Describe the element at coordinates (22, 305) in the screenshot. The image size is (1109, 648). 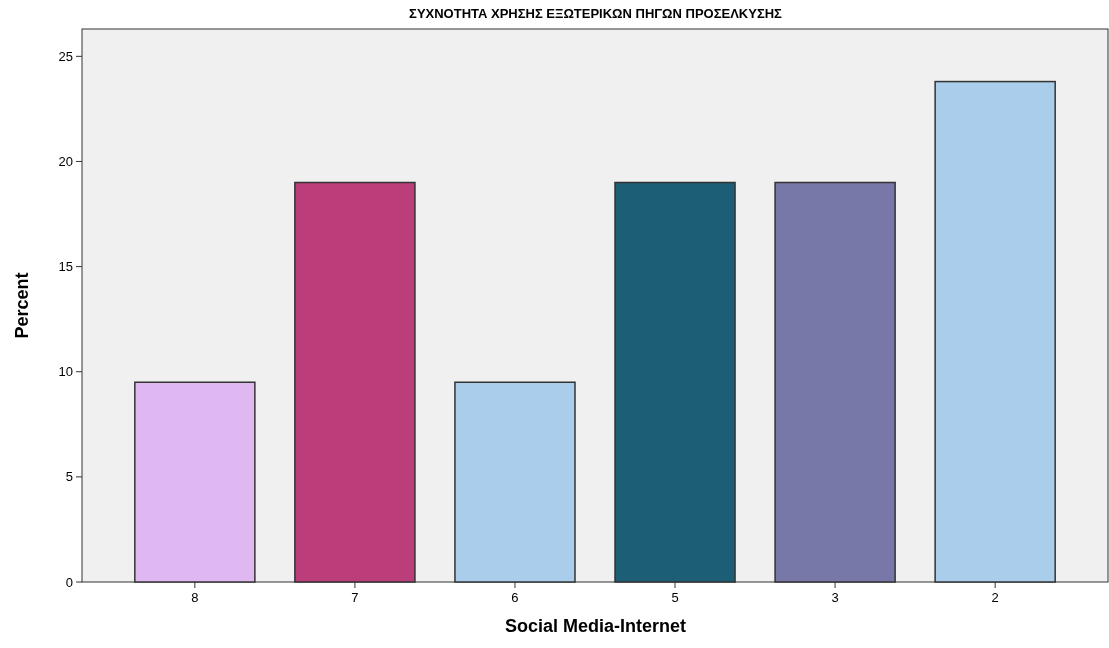
I see `y-axis-title: Percent` at that location.